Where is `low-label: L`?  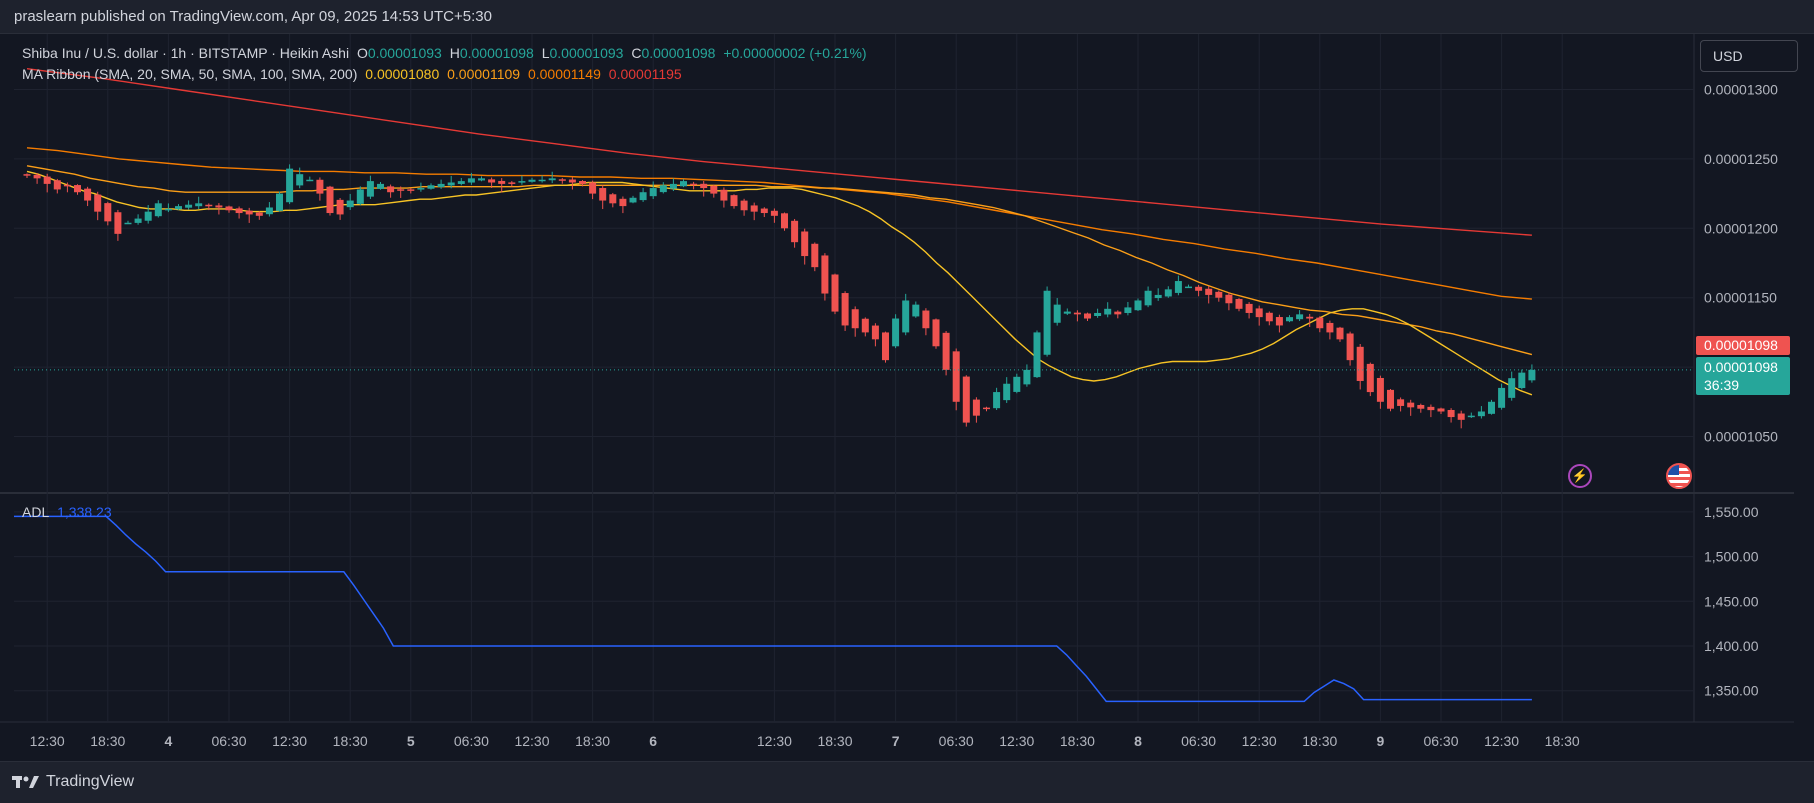 low-label: L is located at coordinates (545, 53).